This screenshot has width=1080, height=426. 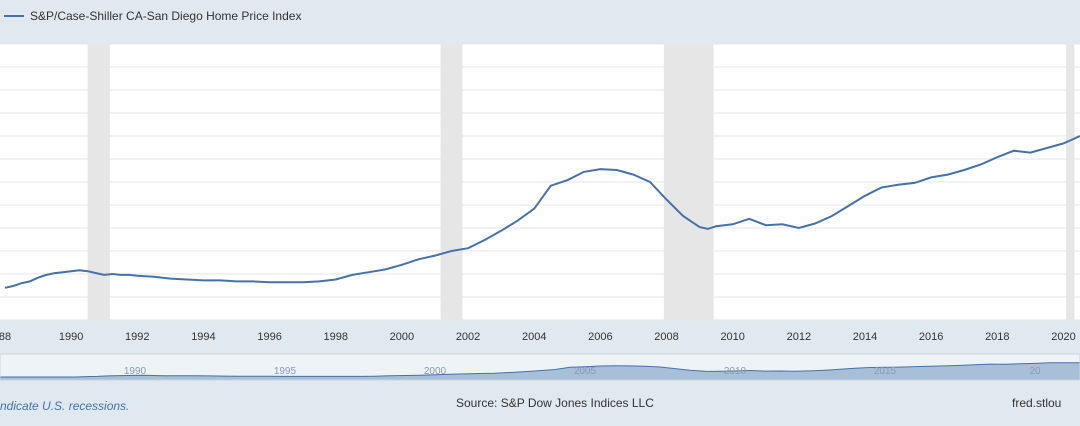 I want to click on x-tick-label: 2018, so click(x=997, y=337).